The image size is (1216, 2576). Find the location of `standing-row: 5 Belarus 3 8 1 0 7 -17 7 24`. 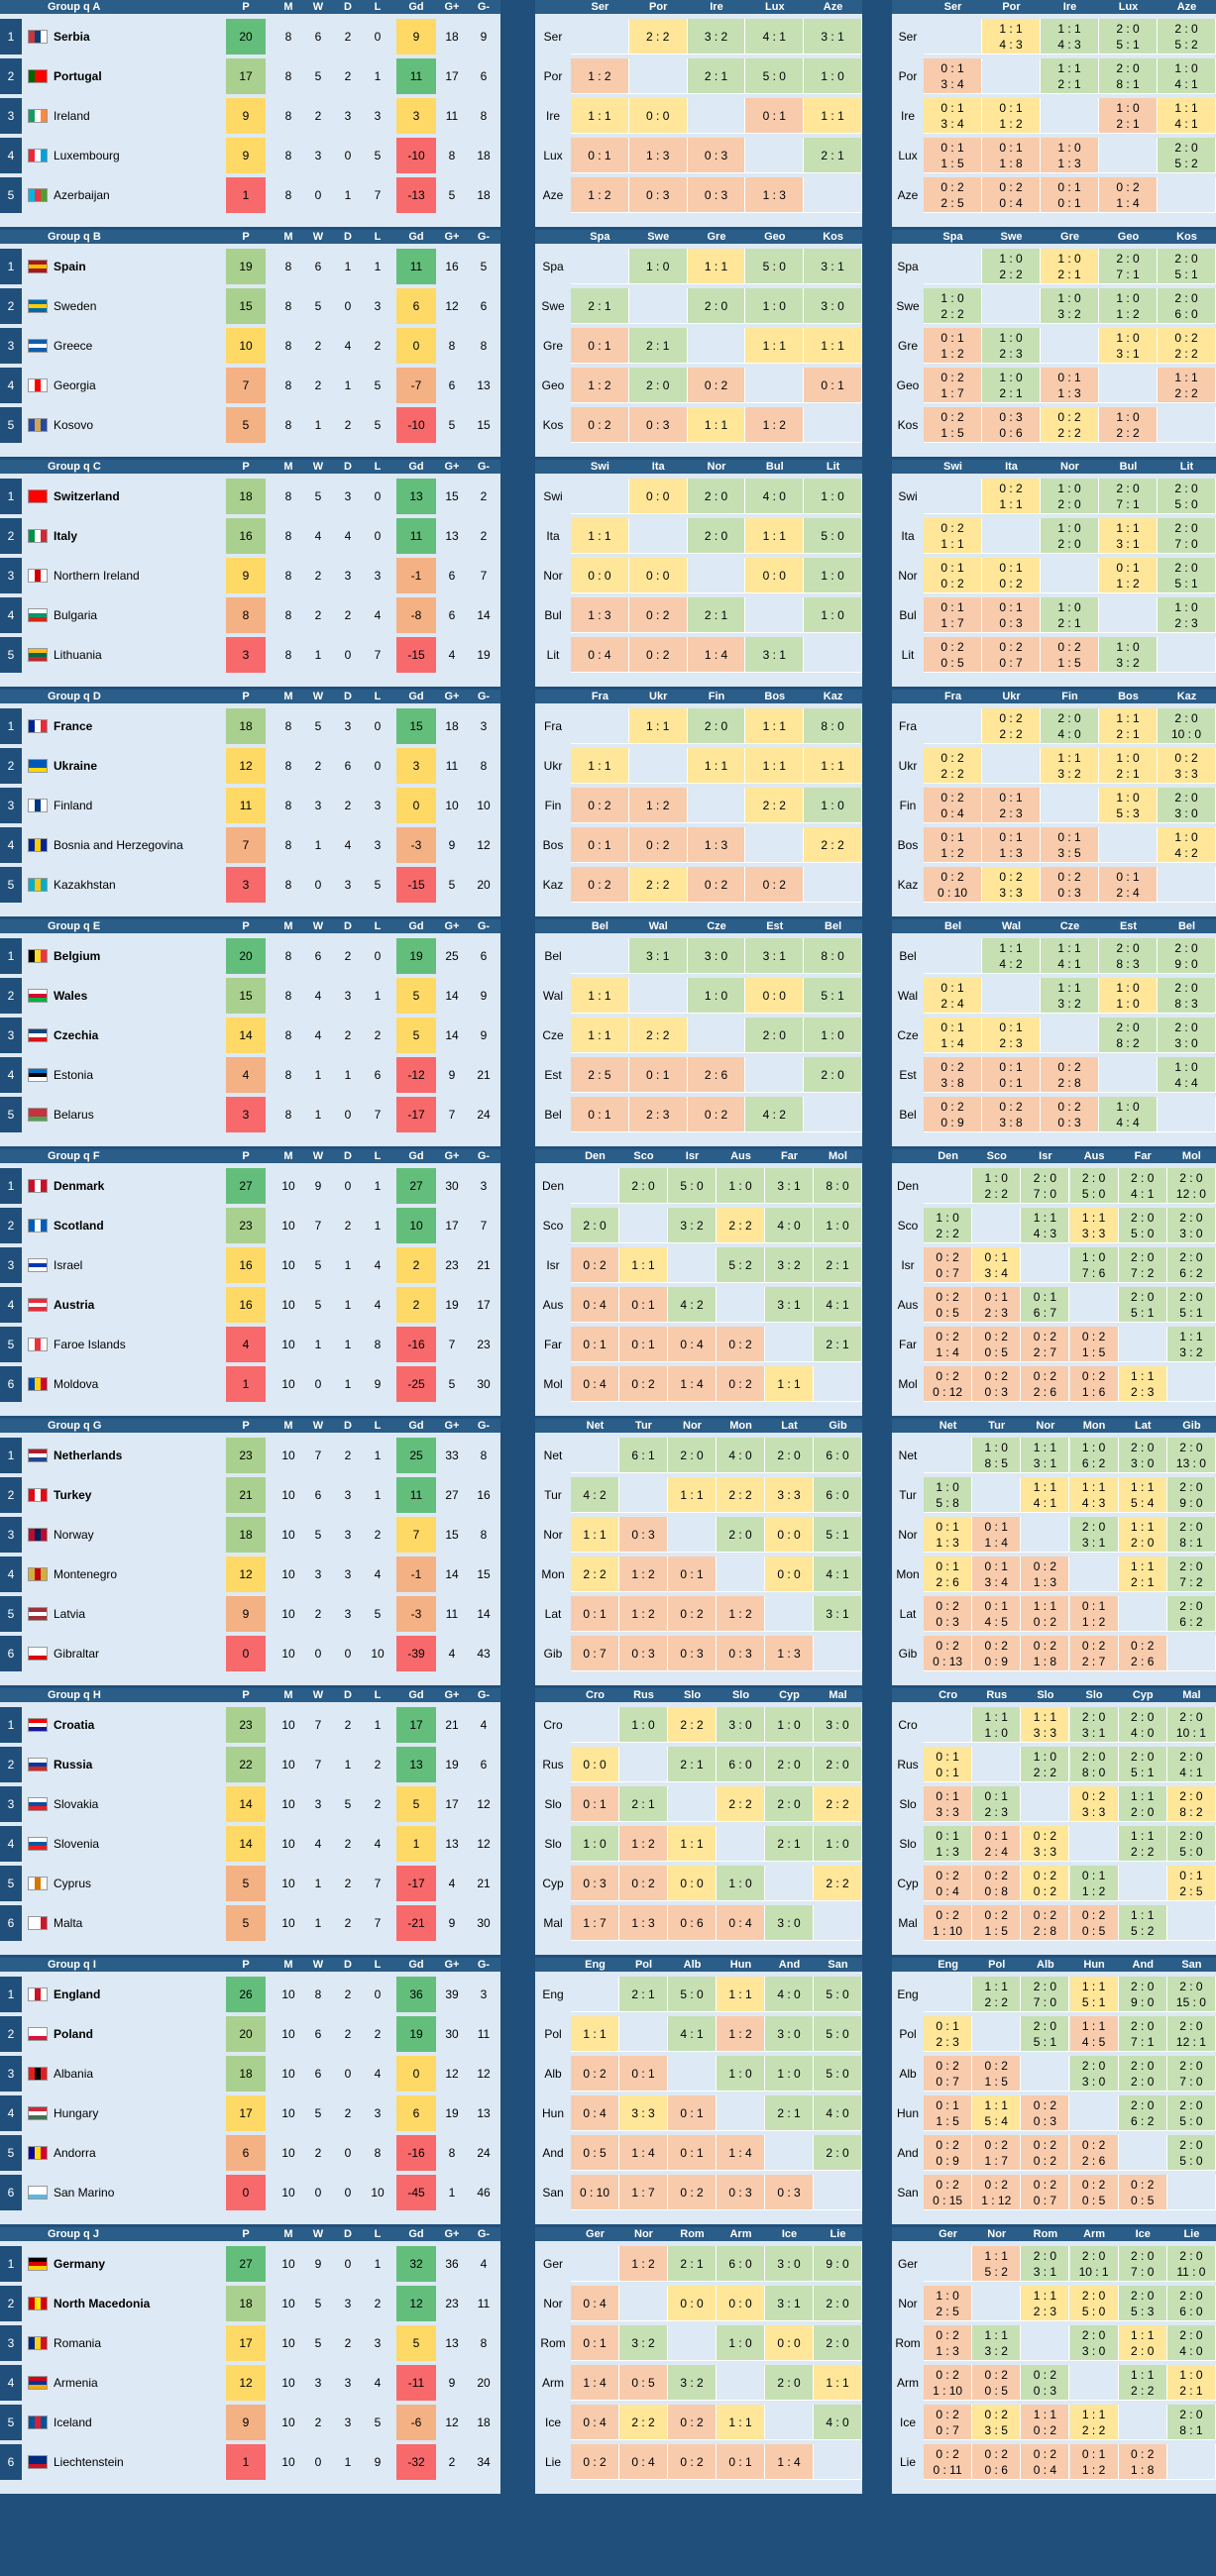

standing-row: 5 Belarus 3 8 1 0 7 -17 7 24 is located at coordinates (250, 1114).